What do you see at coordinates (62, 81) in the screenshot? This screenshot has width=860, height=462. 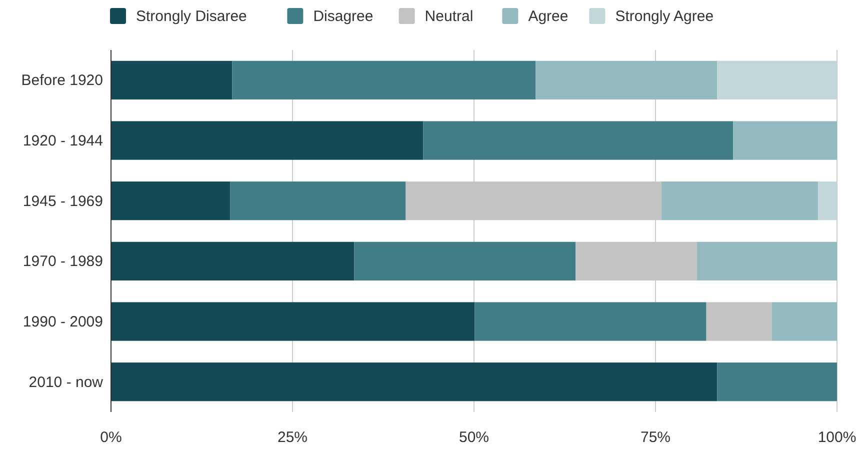 I see `y-tick-label: Before 1920` at bounding box center [62, 81].